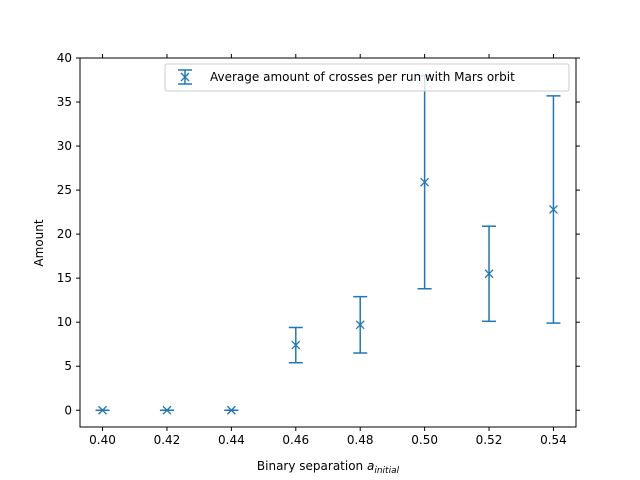 The height and width of the screenshot is (480, 640). What do you see at coordinates (68, 410) in the screenshot?
I see `y-tick-label: 0` at bounding box center [68, 410].